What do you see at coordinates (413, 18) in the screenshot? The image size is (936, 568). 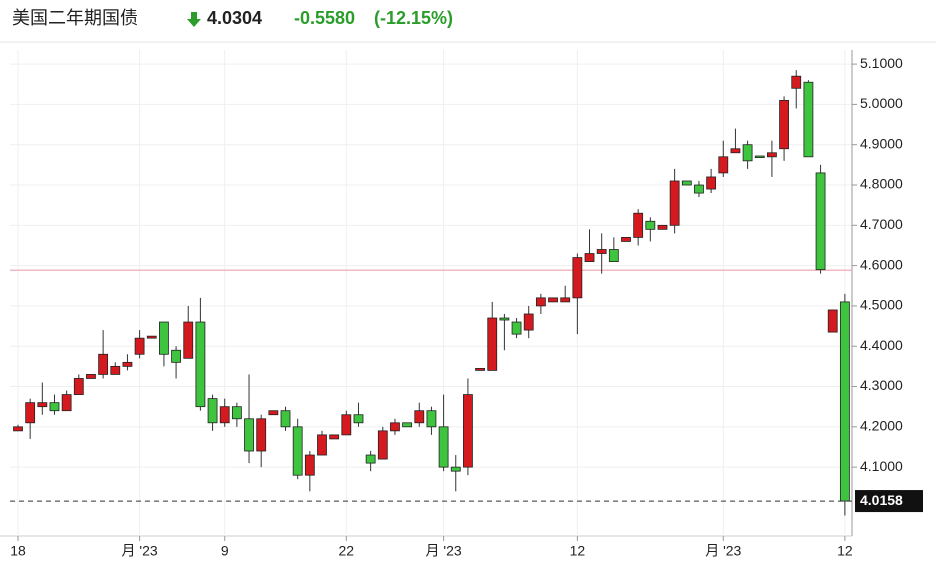 I see `change-percent: (-12.15%)` at bounding box center [413, 18].